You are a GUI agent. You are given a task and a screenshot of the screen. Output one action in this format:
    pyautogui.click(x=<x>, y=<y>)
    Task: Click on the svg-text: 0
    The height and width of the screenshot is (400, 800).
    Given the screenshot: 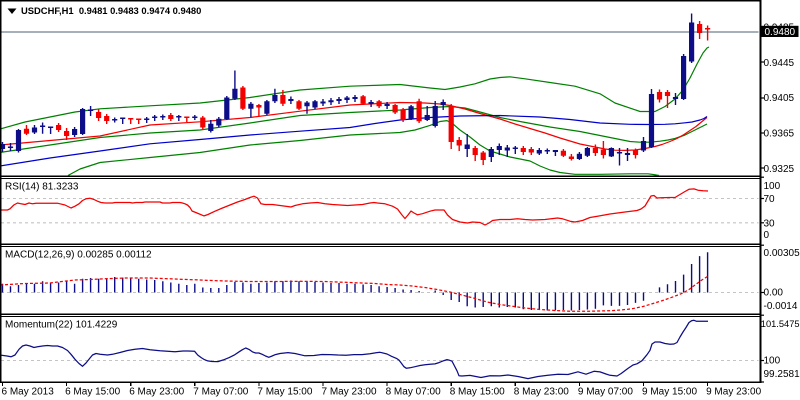 What is the action you would take?
    pyautogui.click(x=767, y=235)
    